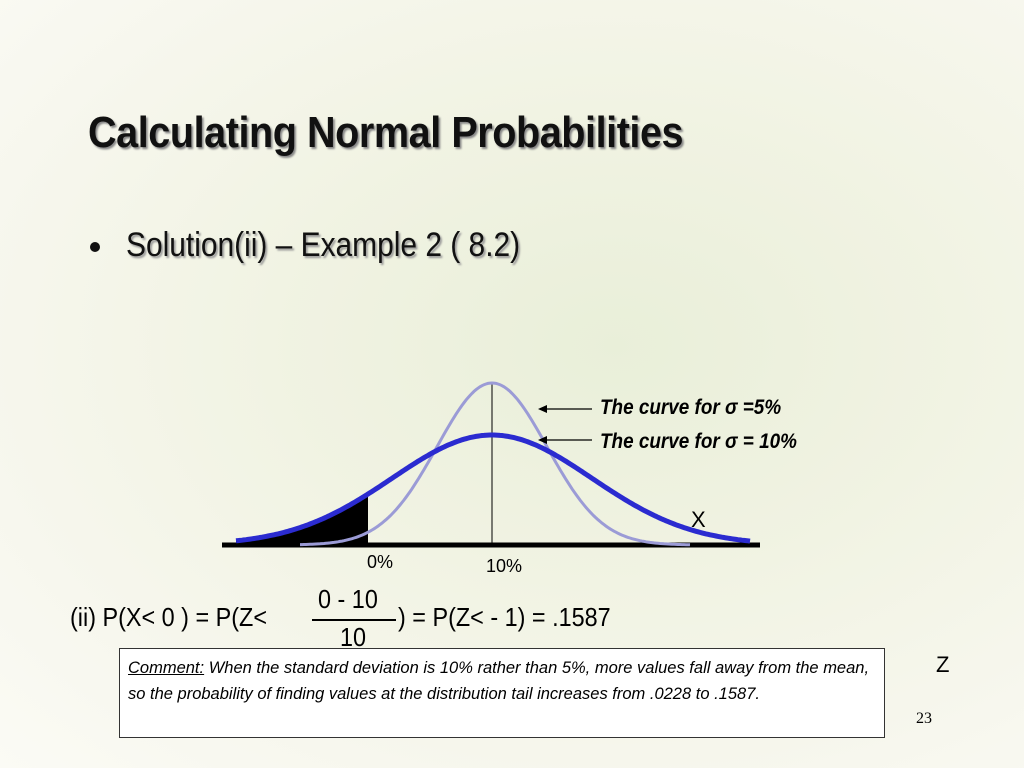 This screenshot has width=1024, height=768. I want to click on title: Calculating Normal Probabilities, so click(386, 132).